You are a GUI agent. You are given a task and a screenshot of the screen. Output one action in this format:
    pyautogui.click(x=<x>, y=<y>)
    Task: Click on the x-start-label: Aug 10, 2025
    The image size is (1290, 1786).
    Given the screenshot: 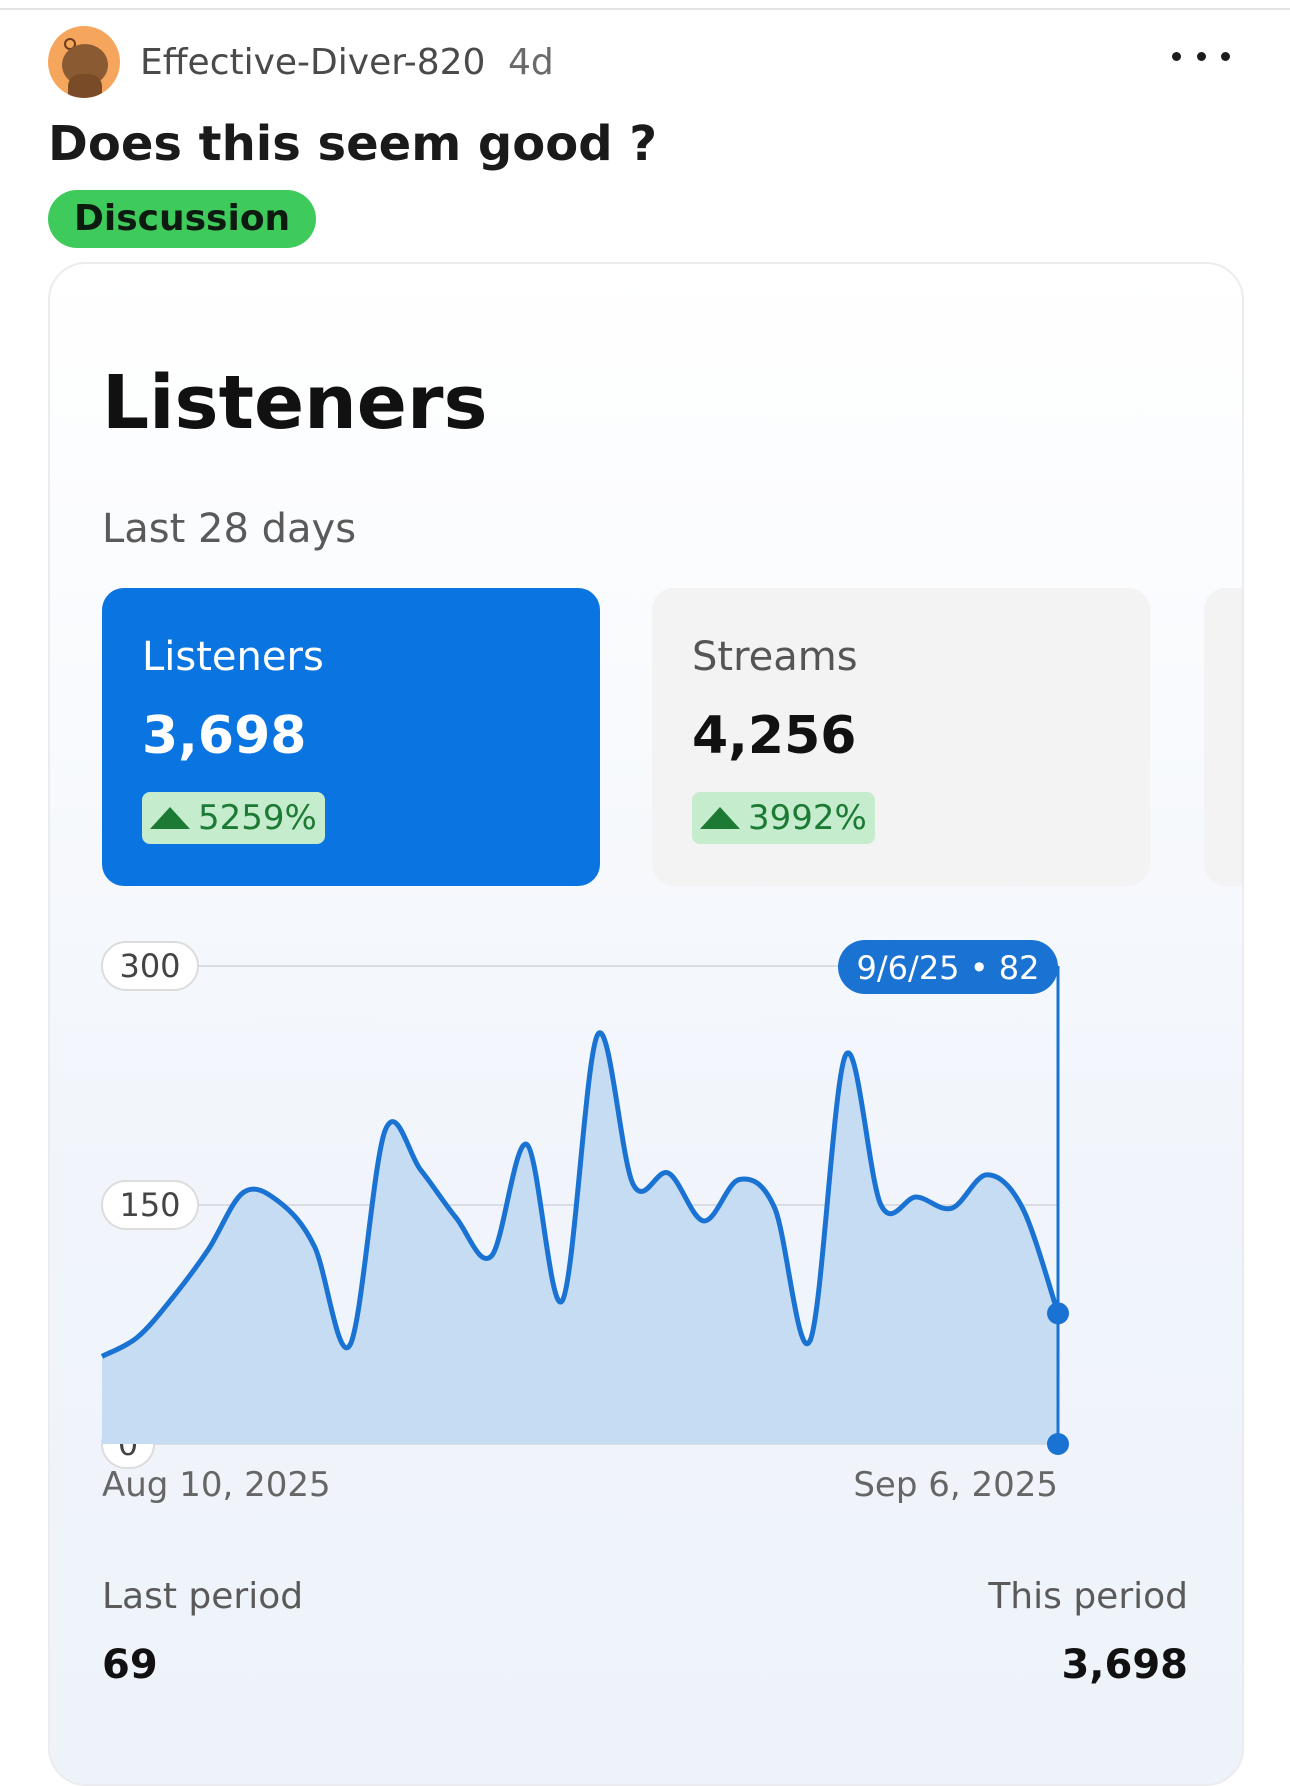 What is the action you would take?
    pyautogui.click(x=216, y=1485)
    